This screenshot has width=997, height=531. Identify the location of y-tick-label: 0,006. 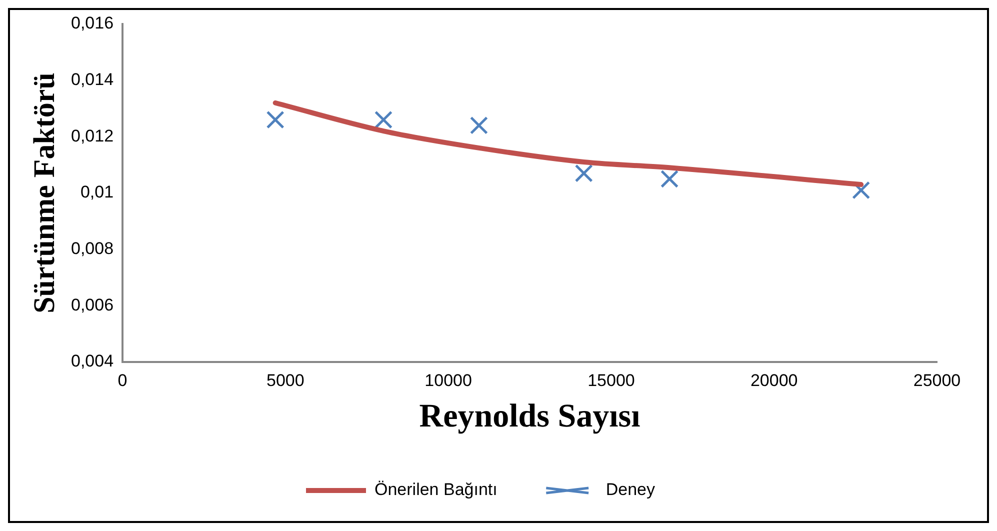
(92, 304).